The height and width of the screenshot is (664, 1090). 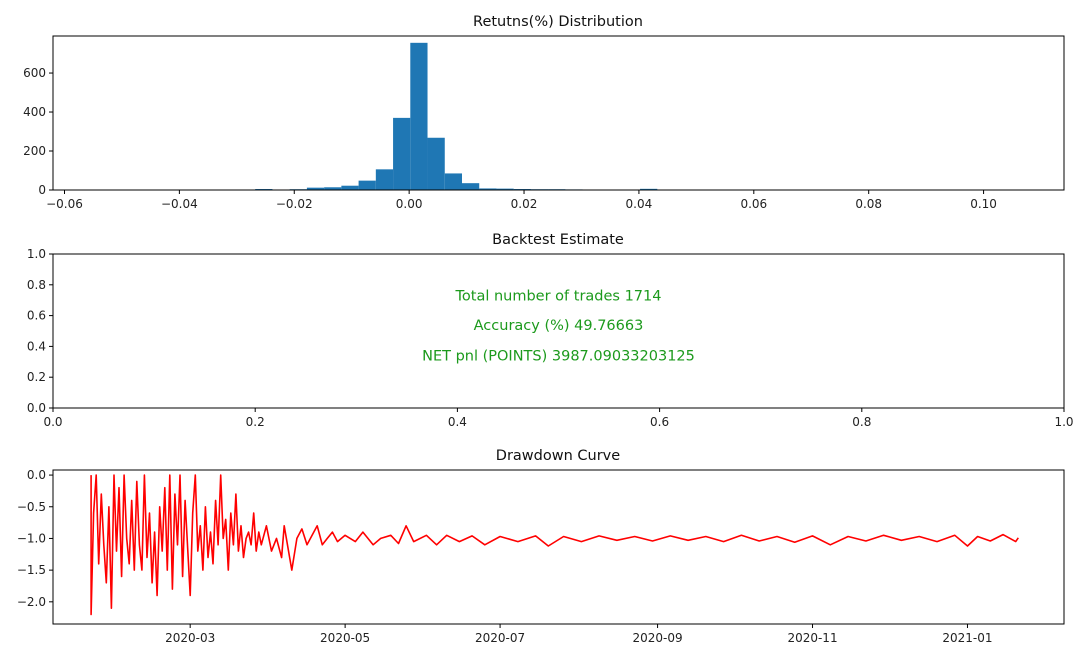 I want to click on backtest-y-tick-label: 0.0, so click(x=36, y=408).